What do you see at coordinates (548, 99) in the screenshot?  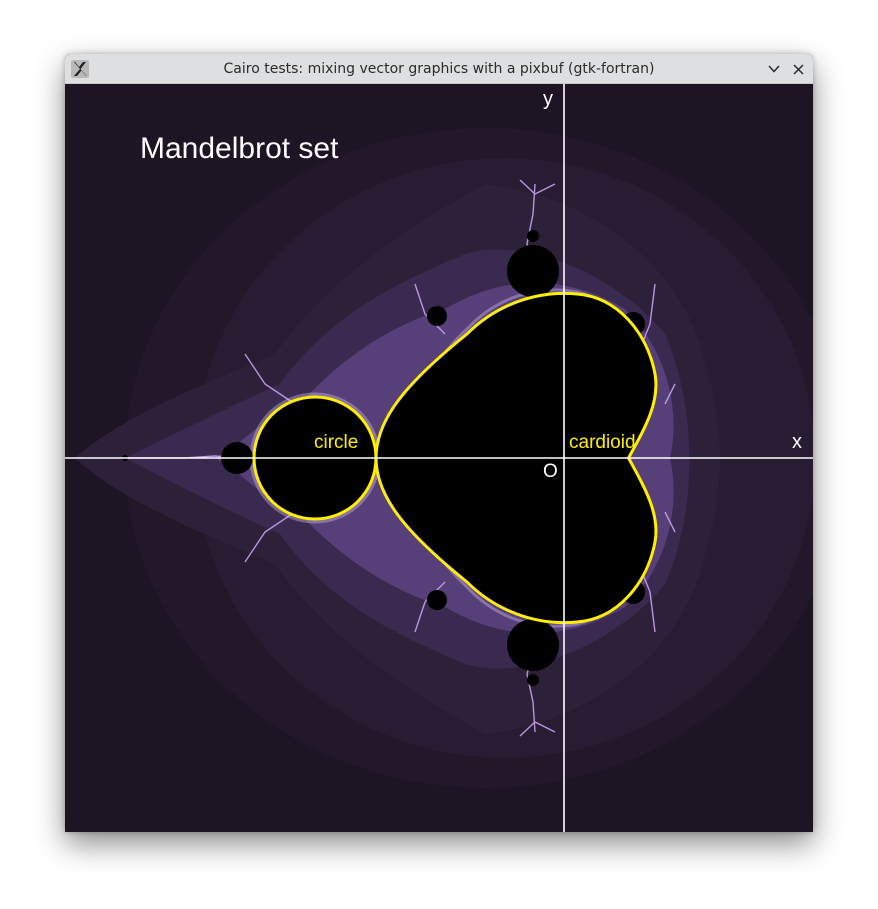 I see `y-axis-label: y` at bounding box center [548, 99].